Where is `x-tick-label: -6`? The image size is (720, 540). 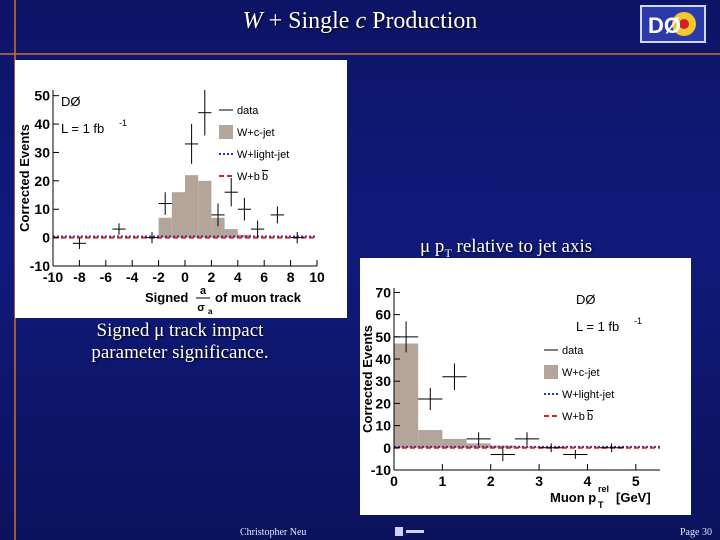 x-tick-label: -6 is located at coordinates (106, 277).